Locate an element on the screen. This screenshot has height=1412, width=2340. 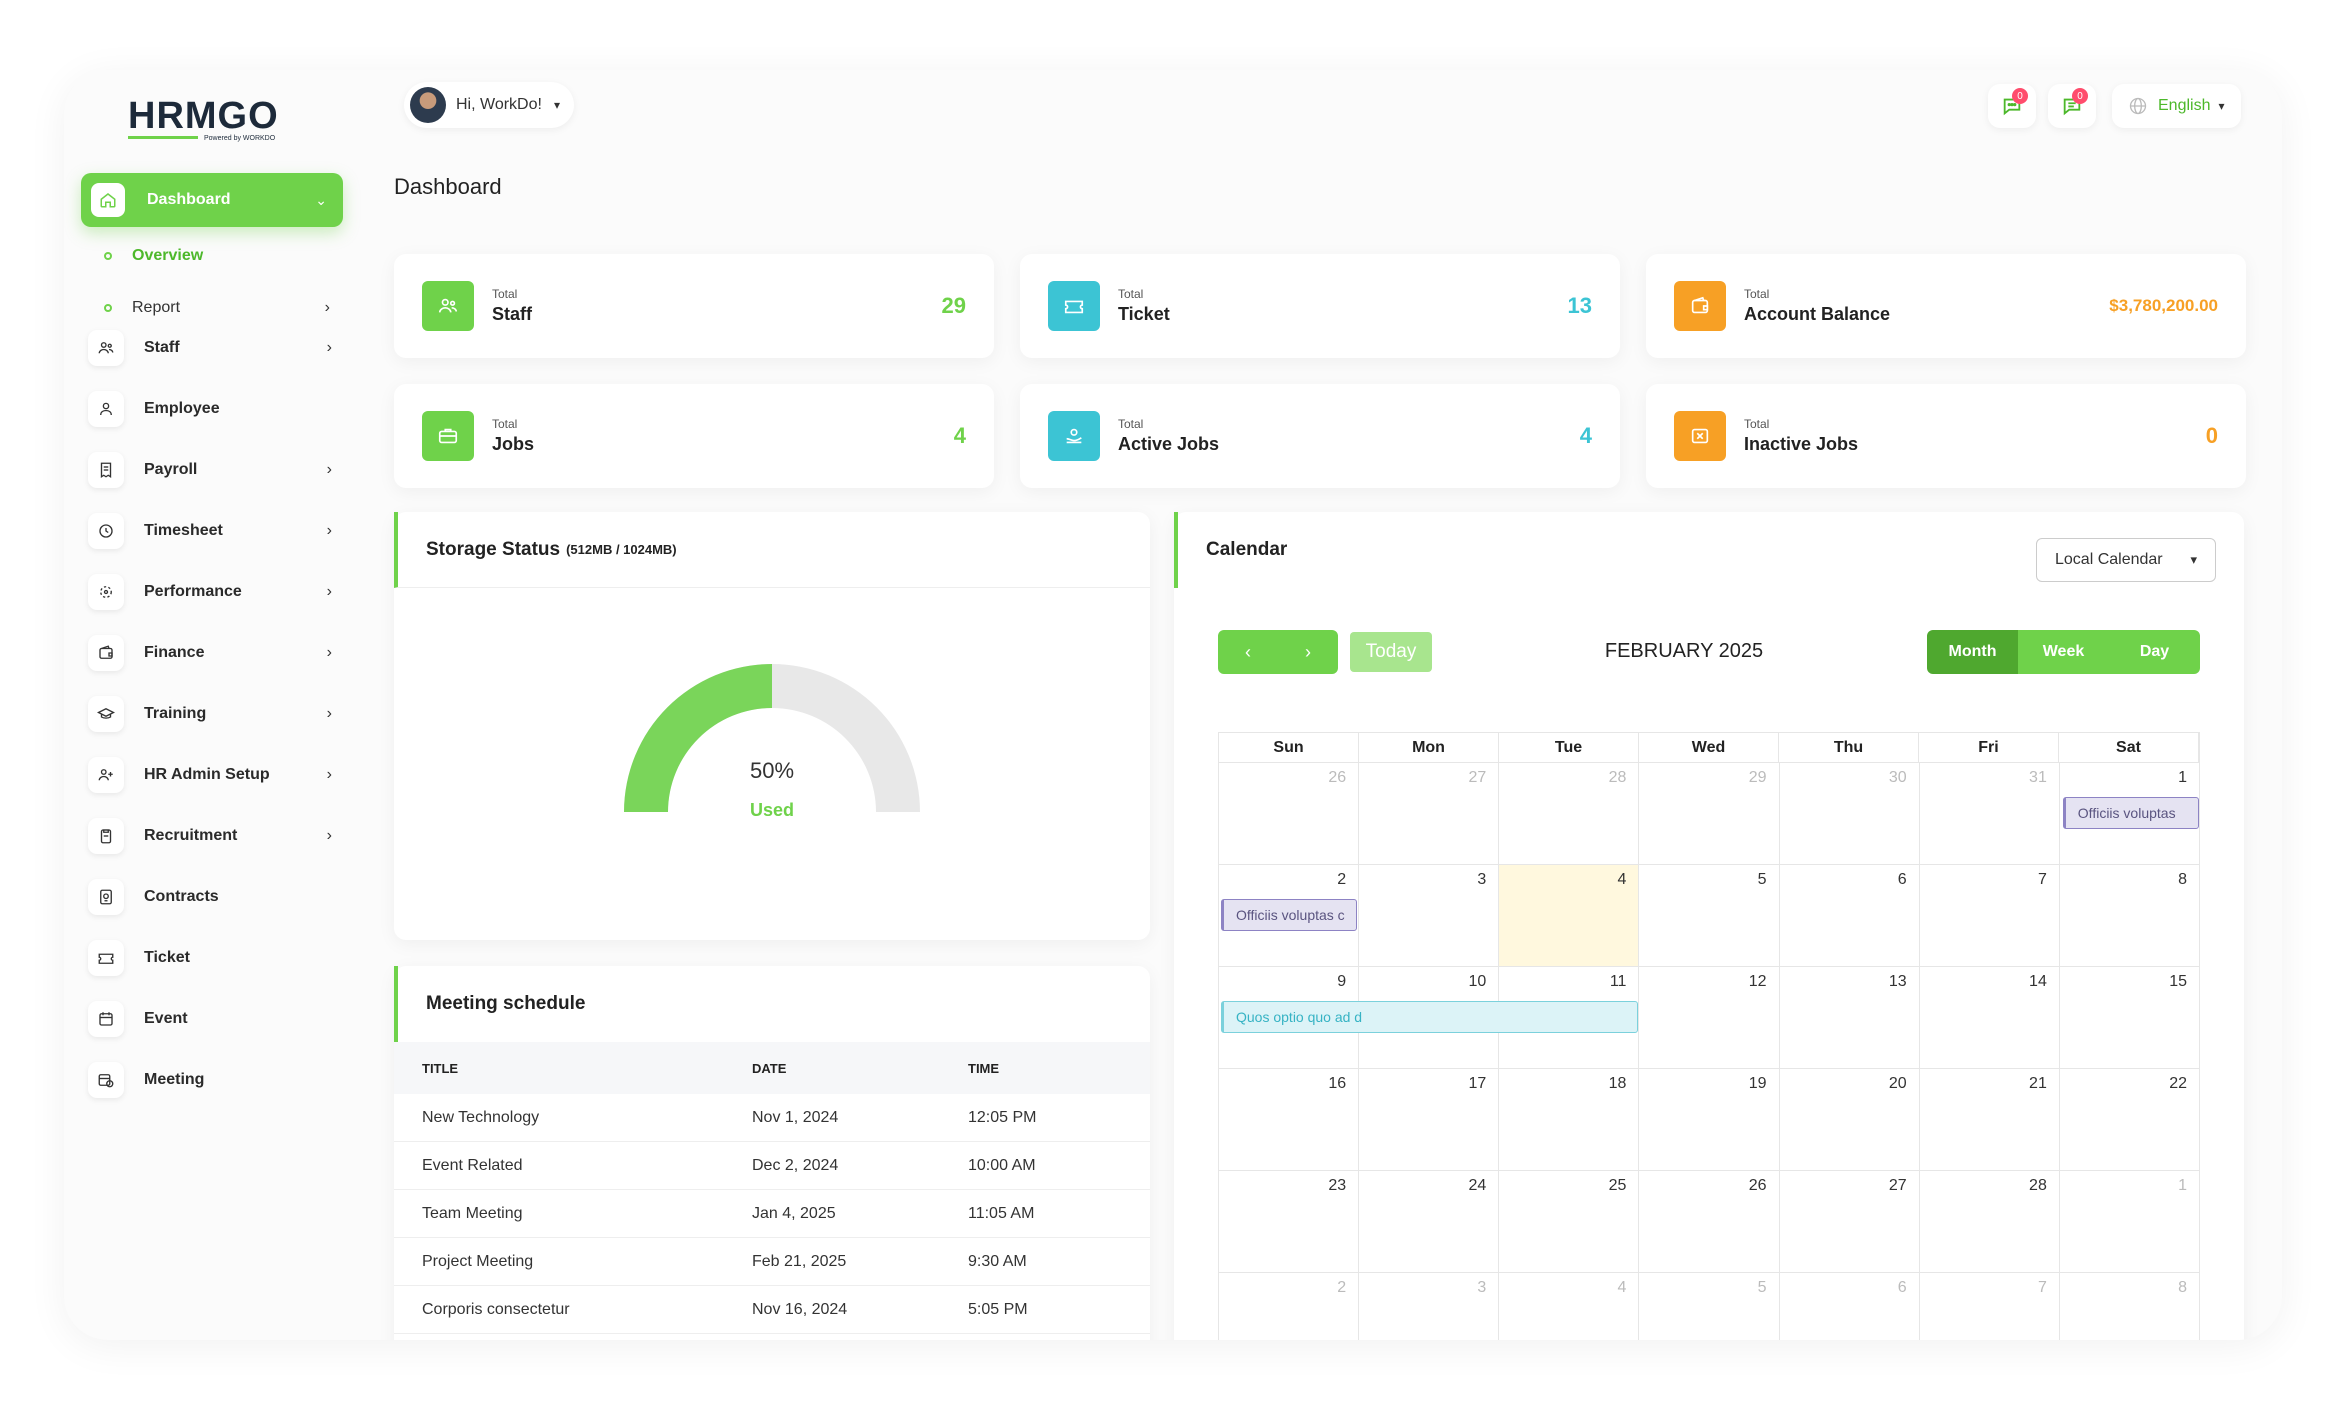
chat-button: 0 is located at coordinates (2012, 106).